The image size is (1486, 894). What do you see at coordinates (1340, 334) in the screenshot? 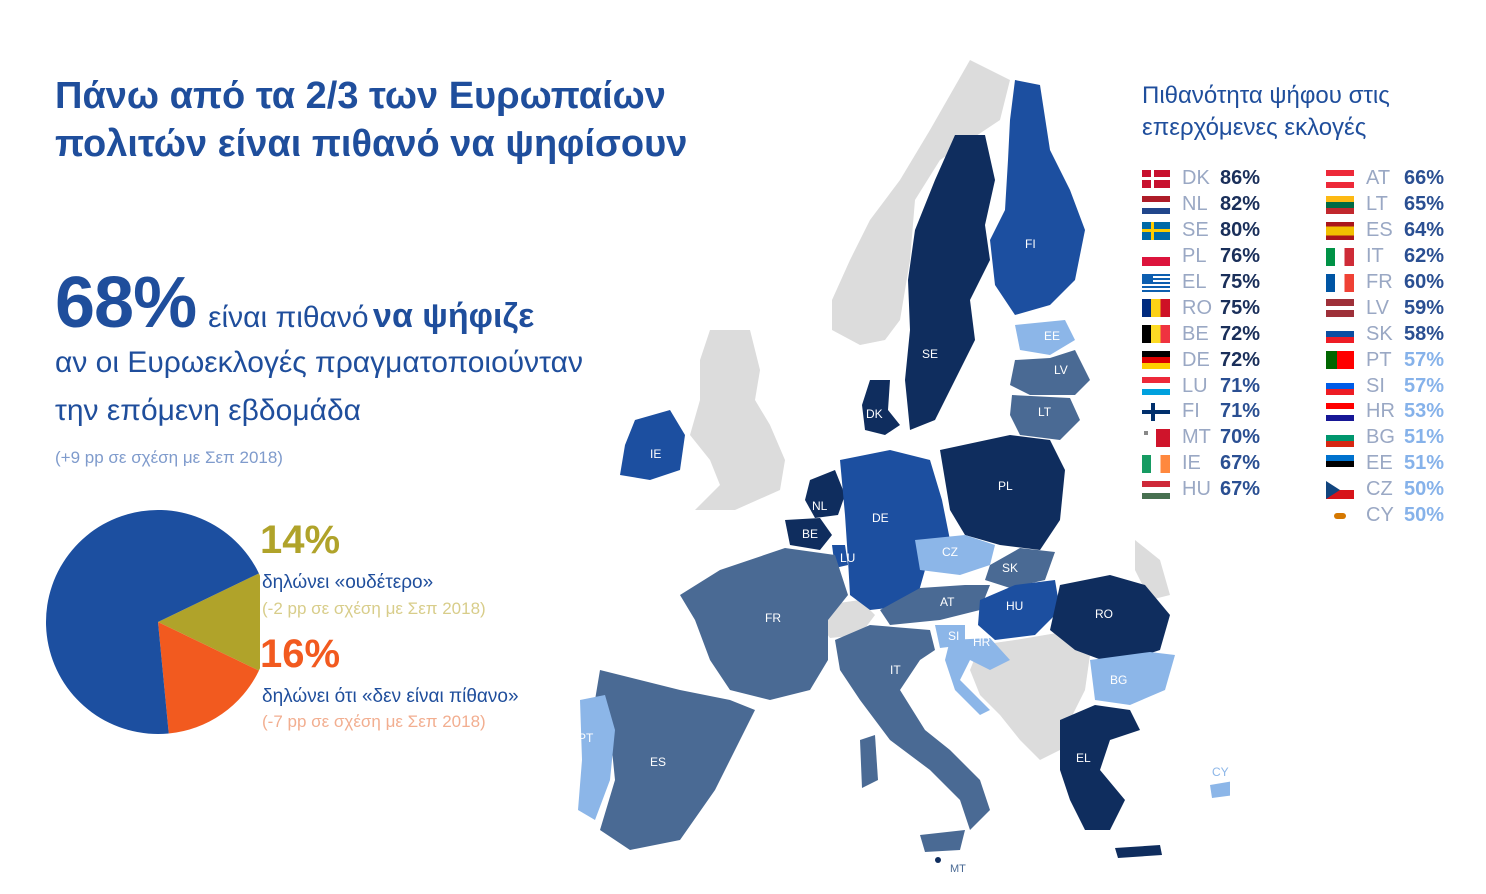
I see `flag-sk-icon` at bounding box center [1340, 334].